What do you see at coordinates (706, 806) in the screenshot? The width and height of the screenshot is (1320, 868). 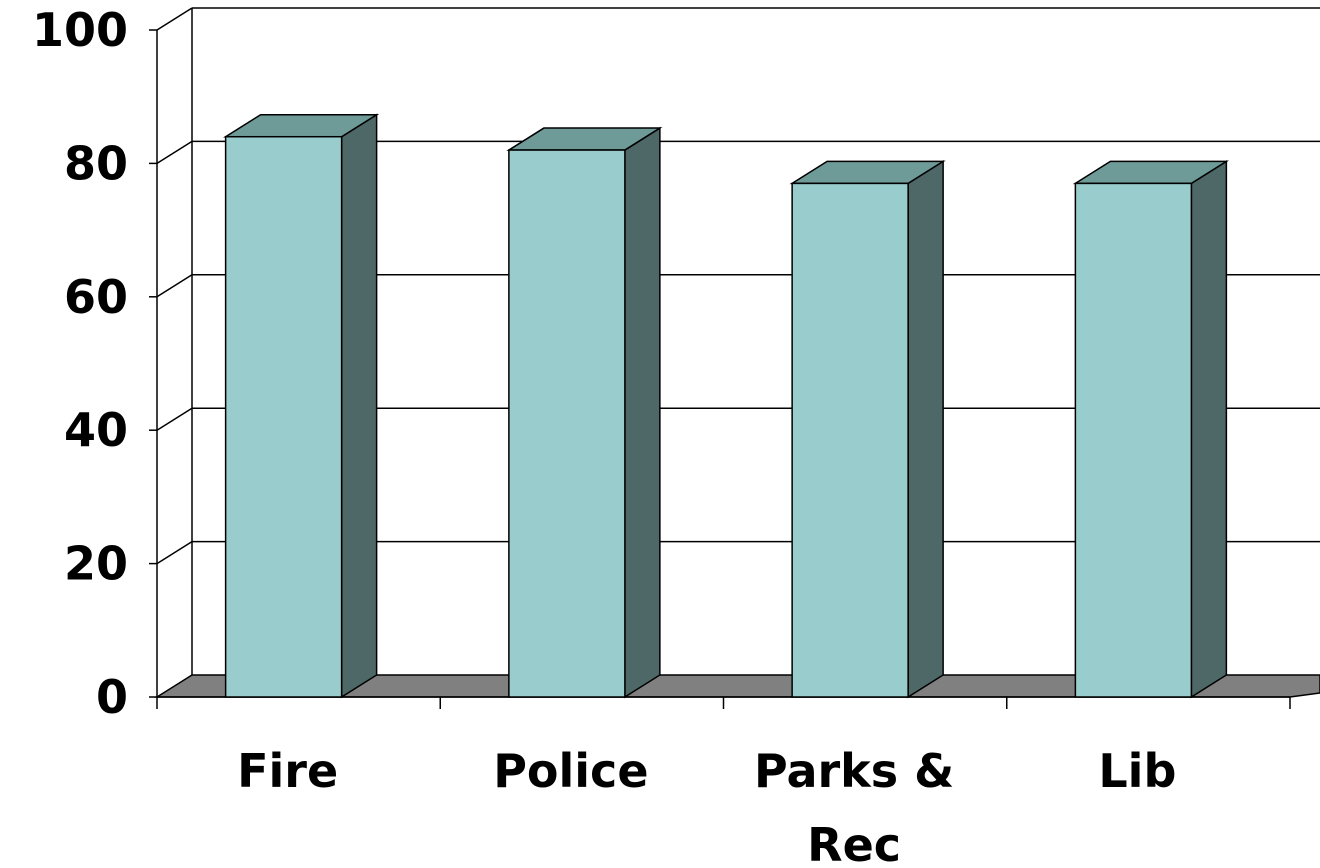 I see `x-tick-labels: Fire Police Parks & Rec Lib` at bounding box center [706, 806].